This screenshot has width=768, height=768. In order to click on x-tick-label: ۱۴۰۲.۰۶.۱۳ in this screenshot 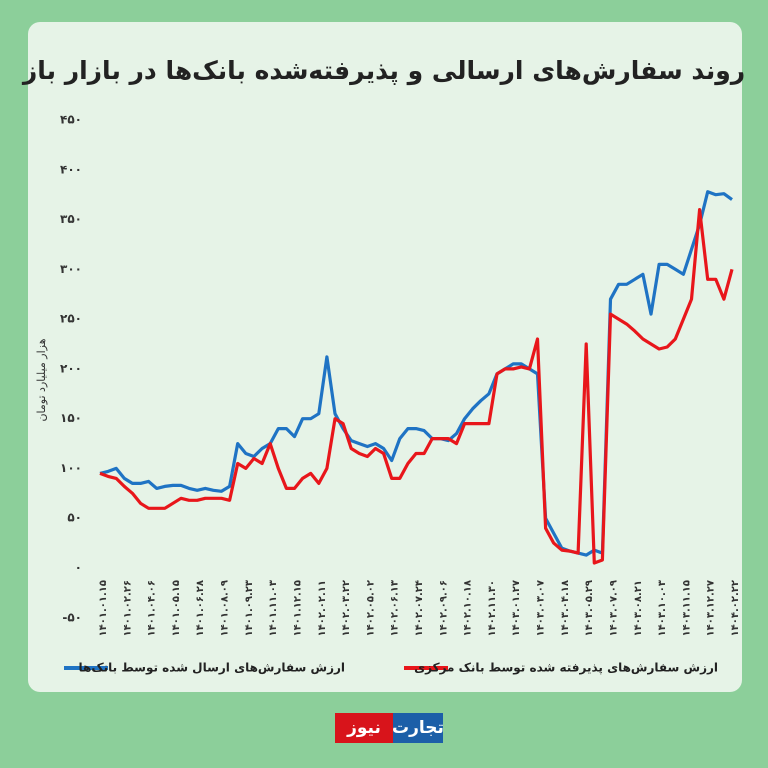, I will do `click(395, 608)`.